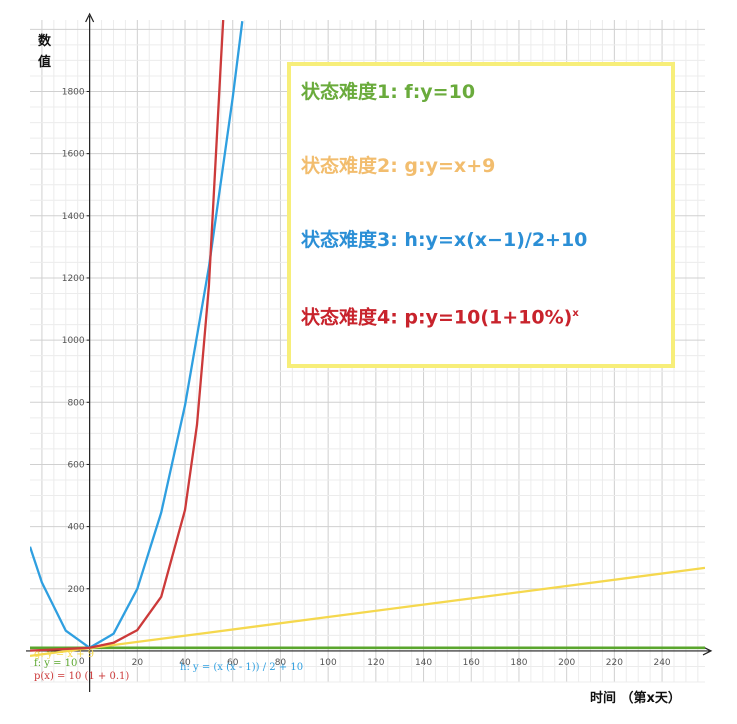 The image size is (737, 724). Describe the element at coordinates (55, 663) in the screenshot. I see `function-label-f: f: y = 10` at that location.